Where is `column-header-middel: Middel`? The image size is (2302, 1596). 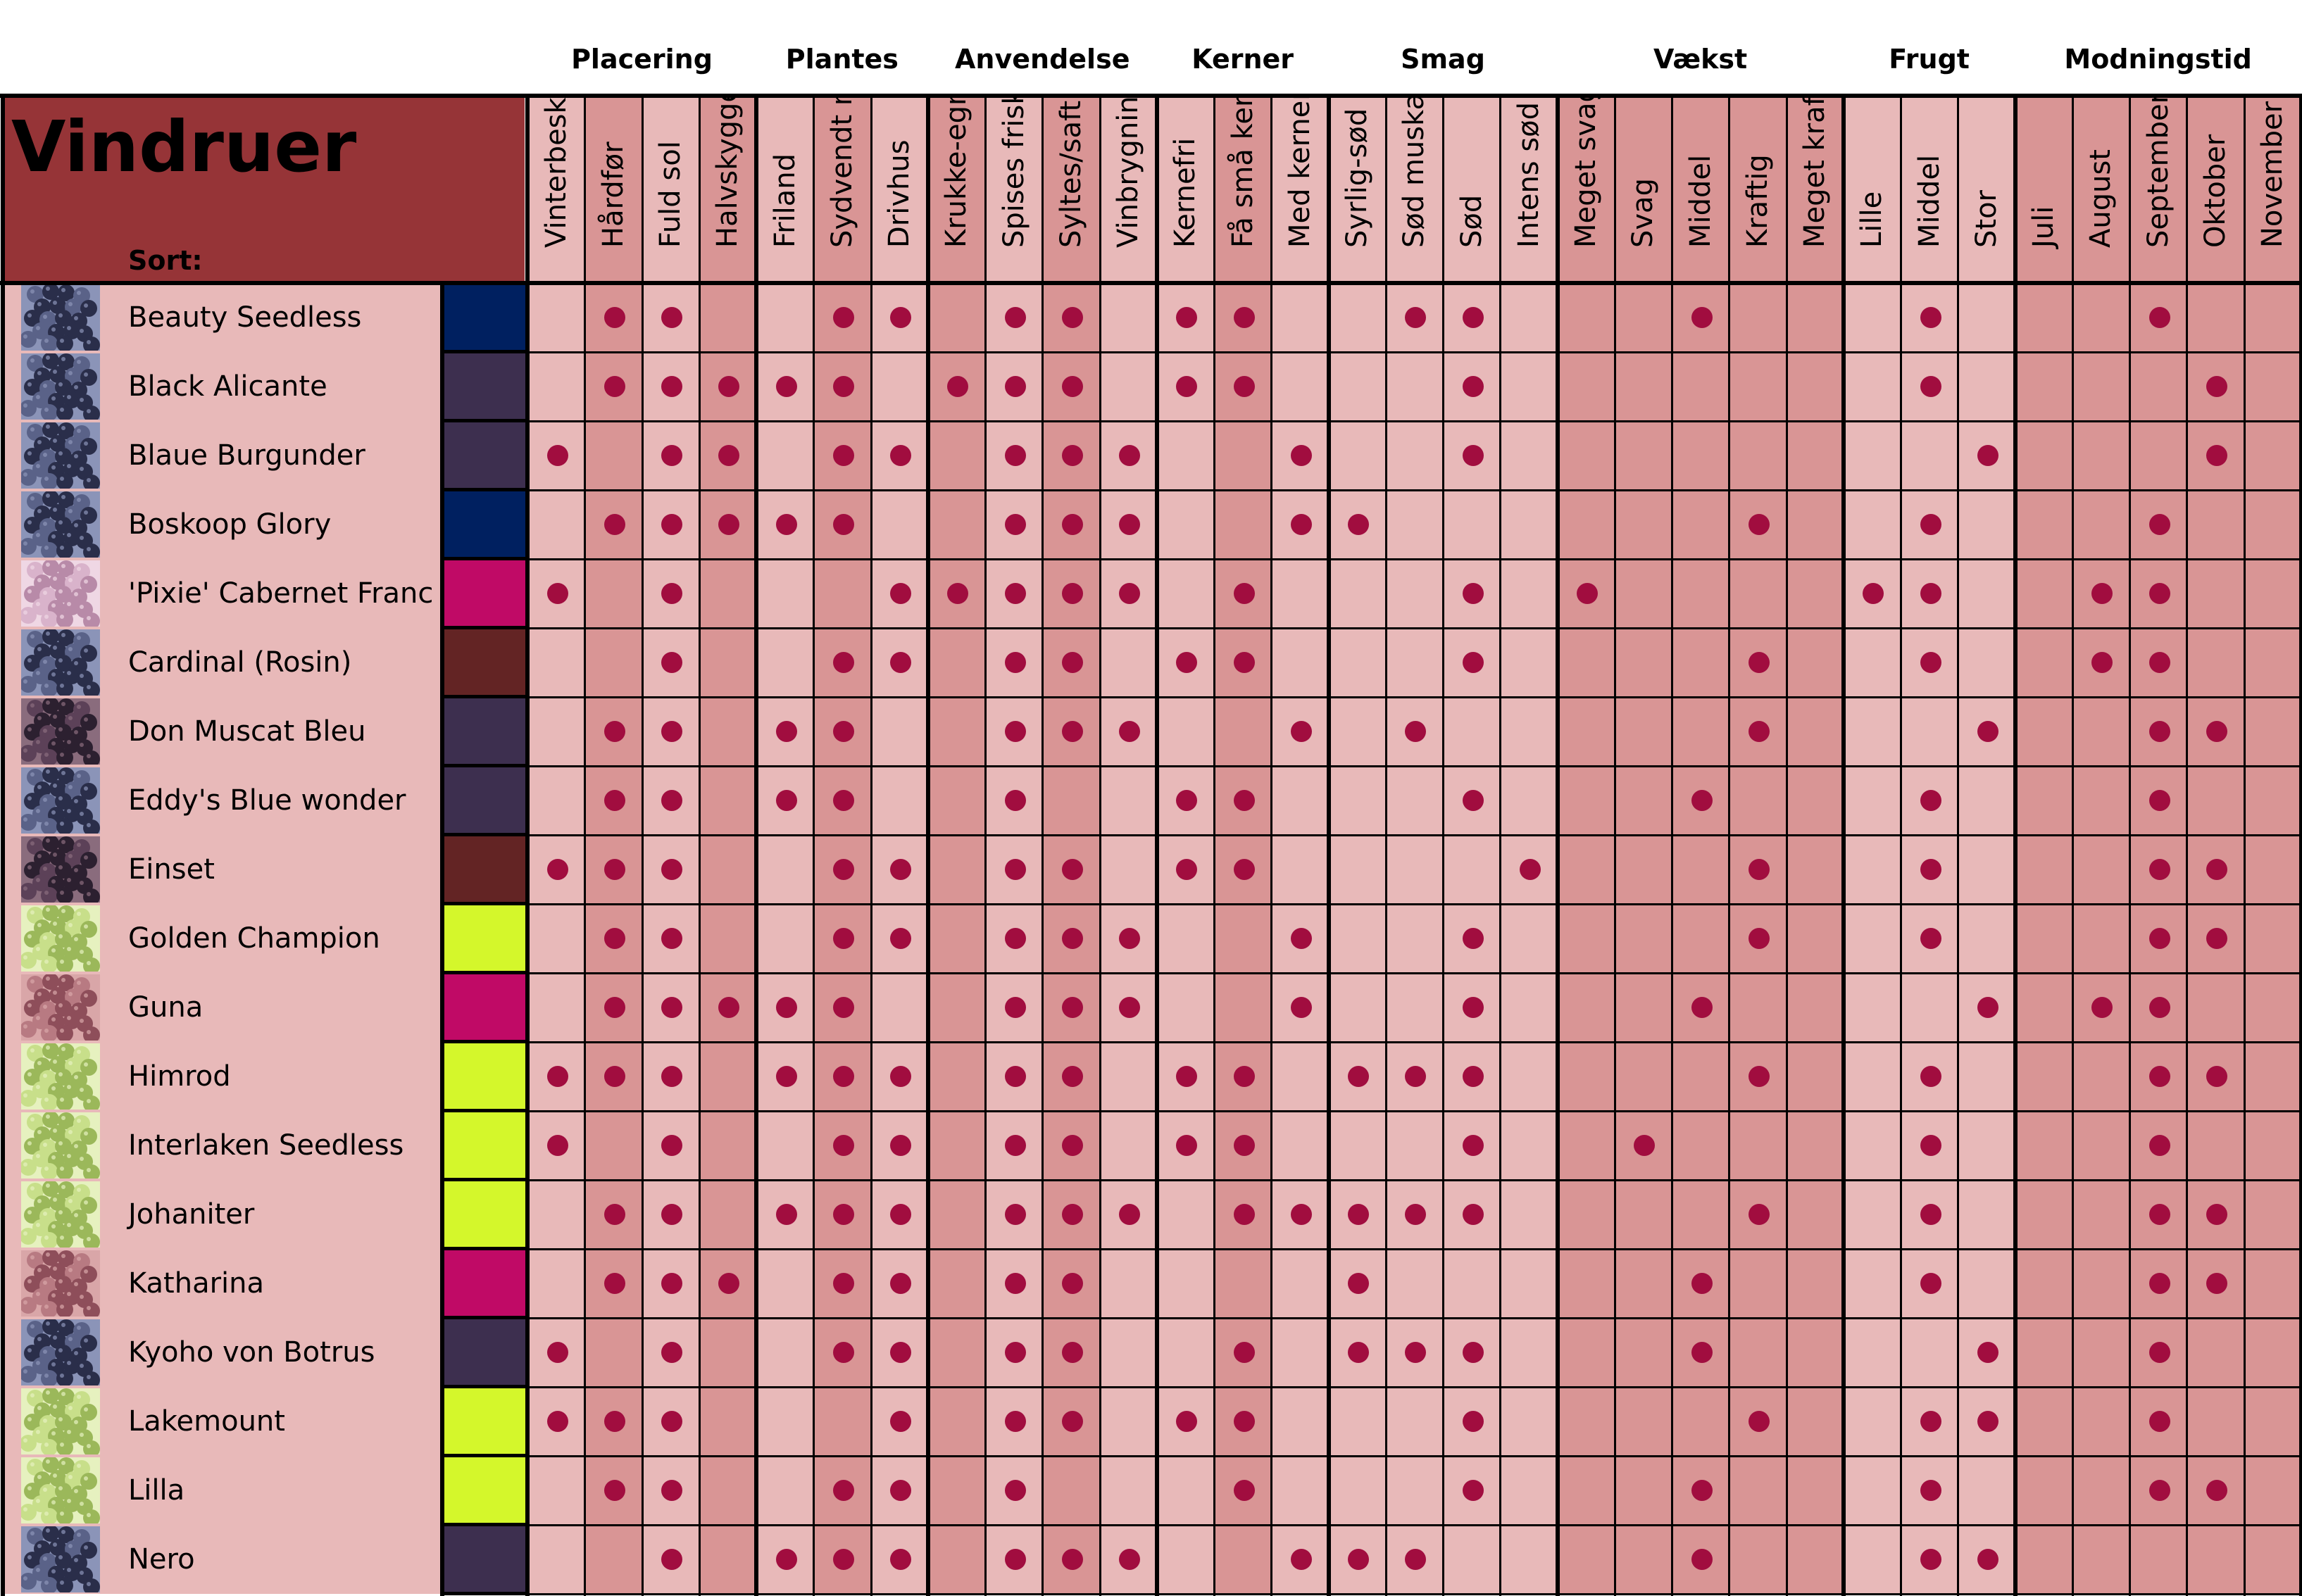 column-header-middel: Middel is located at coordinates (1929, 189).